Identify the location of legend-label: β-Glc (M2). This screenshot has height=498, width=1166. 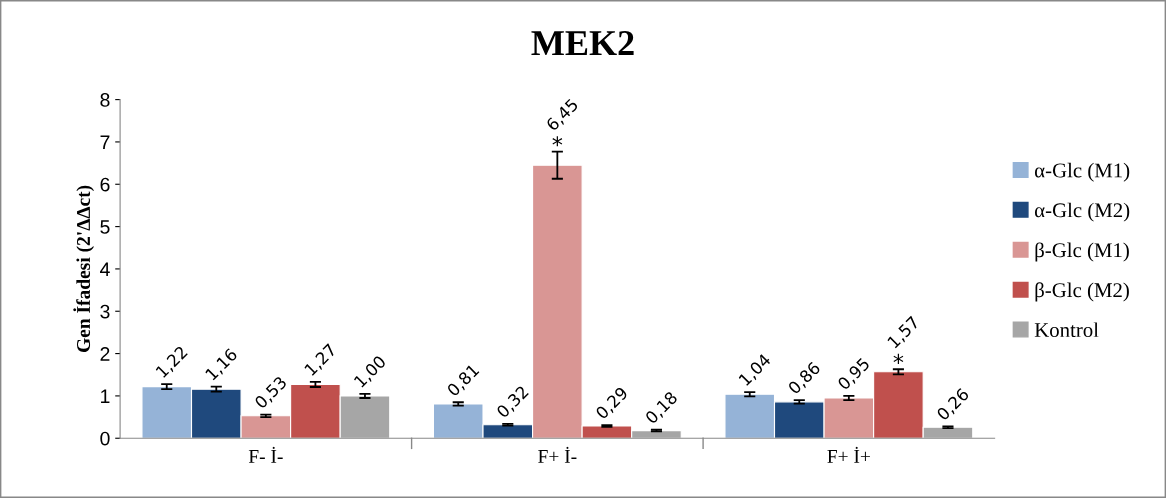
(1082, 292).